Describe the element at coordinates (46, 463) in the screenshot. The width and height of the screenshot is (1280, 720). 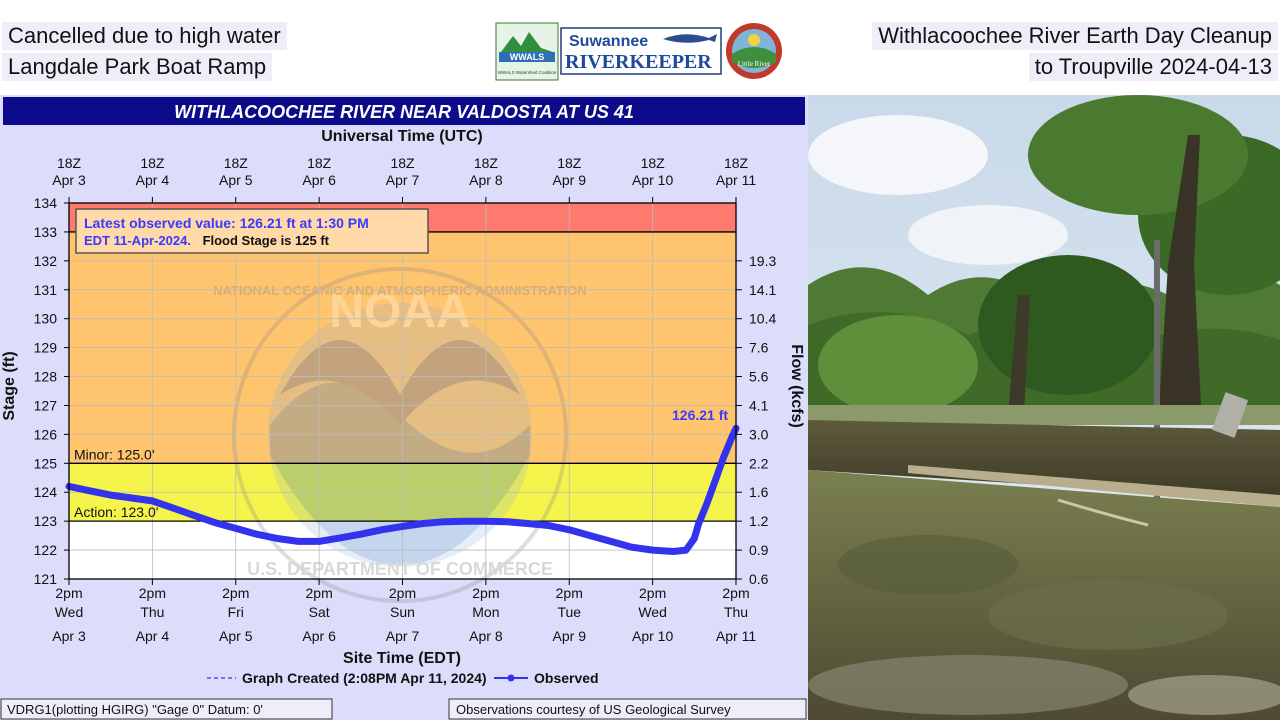
I see `stage-tick-label: 125` at that location.